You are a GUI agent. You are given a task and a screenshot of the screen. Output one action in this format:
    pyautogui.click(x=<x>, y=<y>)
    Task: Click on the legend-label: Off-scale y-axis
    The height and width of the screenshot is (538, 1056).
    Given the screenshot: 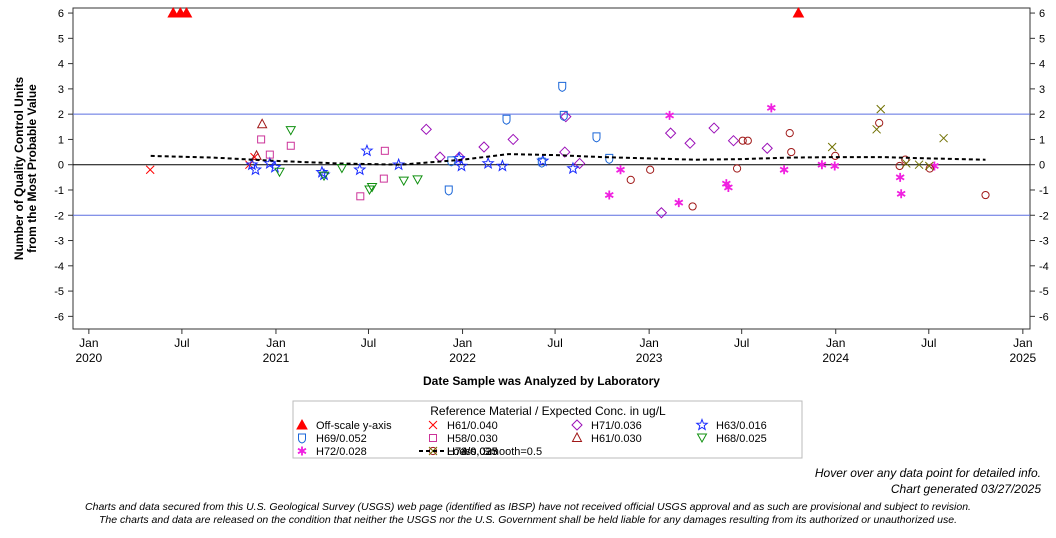 What is the action you would take?
    pyautogui.click(x=354, y=426)
    